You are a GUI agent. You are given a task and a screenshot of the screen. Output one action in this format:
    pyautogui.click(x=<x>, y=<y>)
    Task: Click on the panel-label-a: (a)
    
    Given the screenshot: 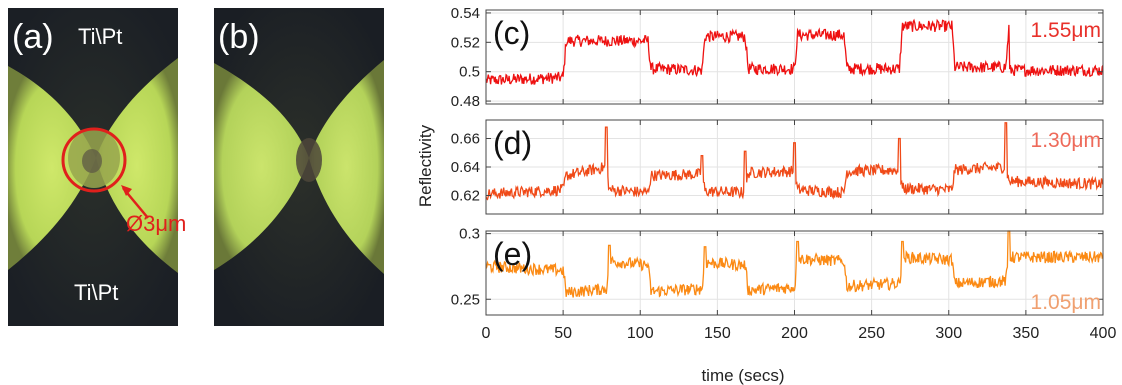 What is the action you would take?
    pyautogui.click(x=33, y=37)
    